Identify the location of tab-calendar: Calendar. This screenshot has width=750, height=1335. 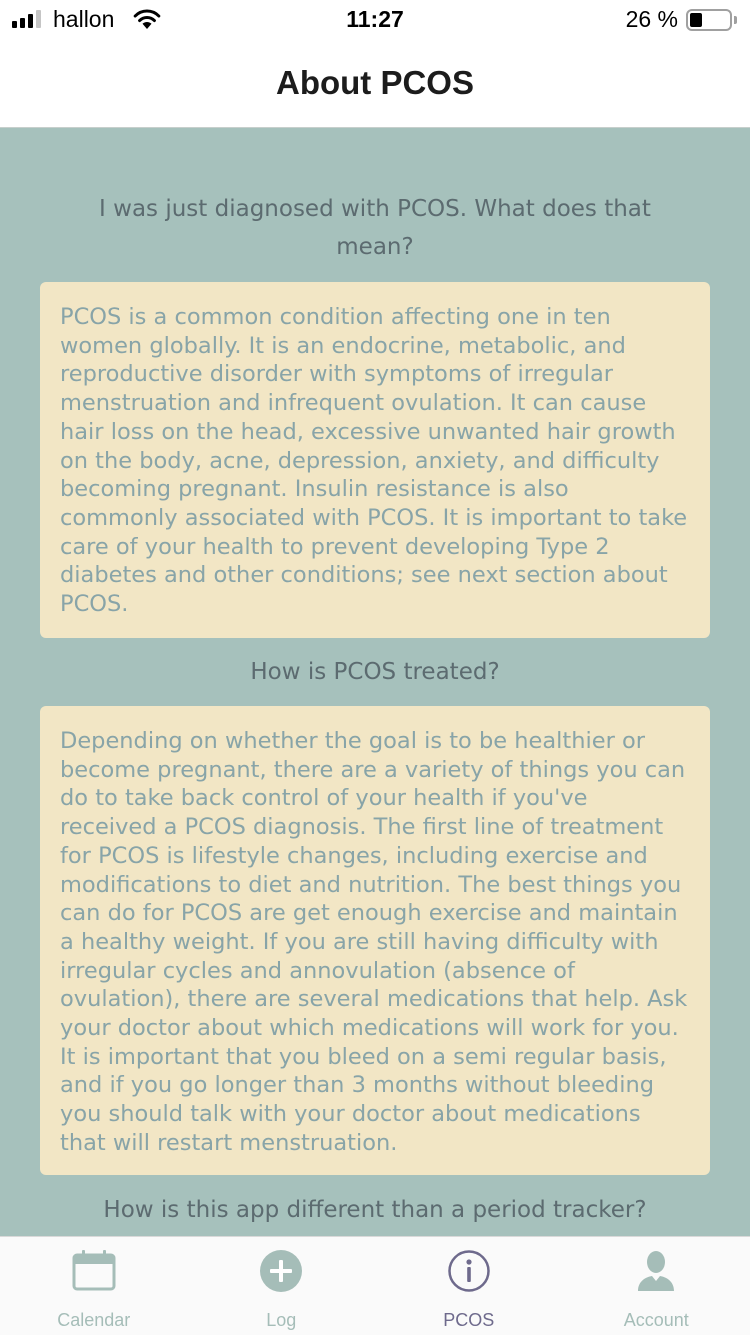
(94, 1286).